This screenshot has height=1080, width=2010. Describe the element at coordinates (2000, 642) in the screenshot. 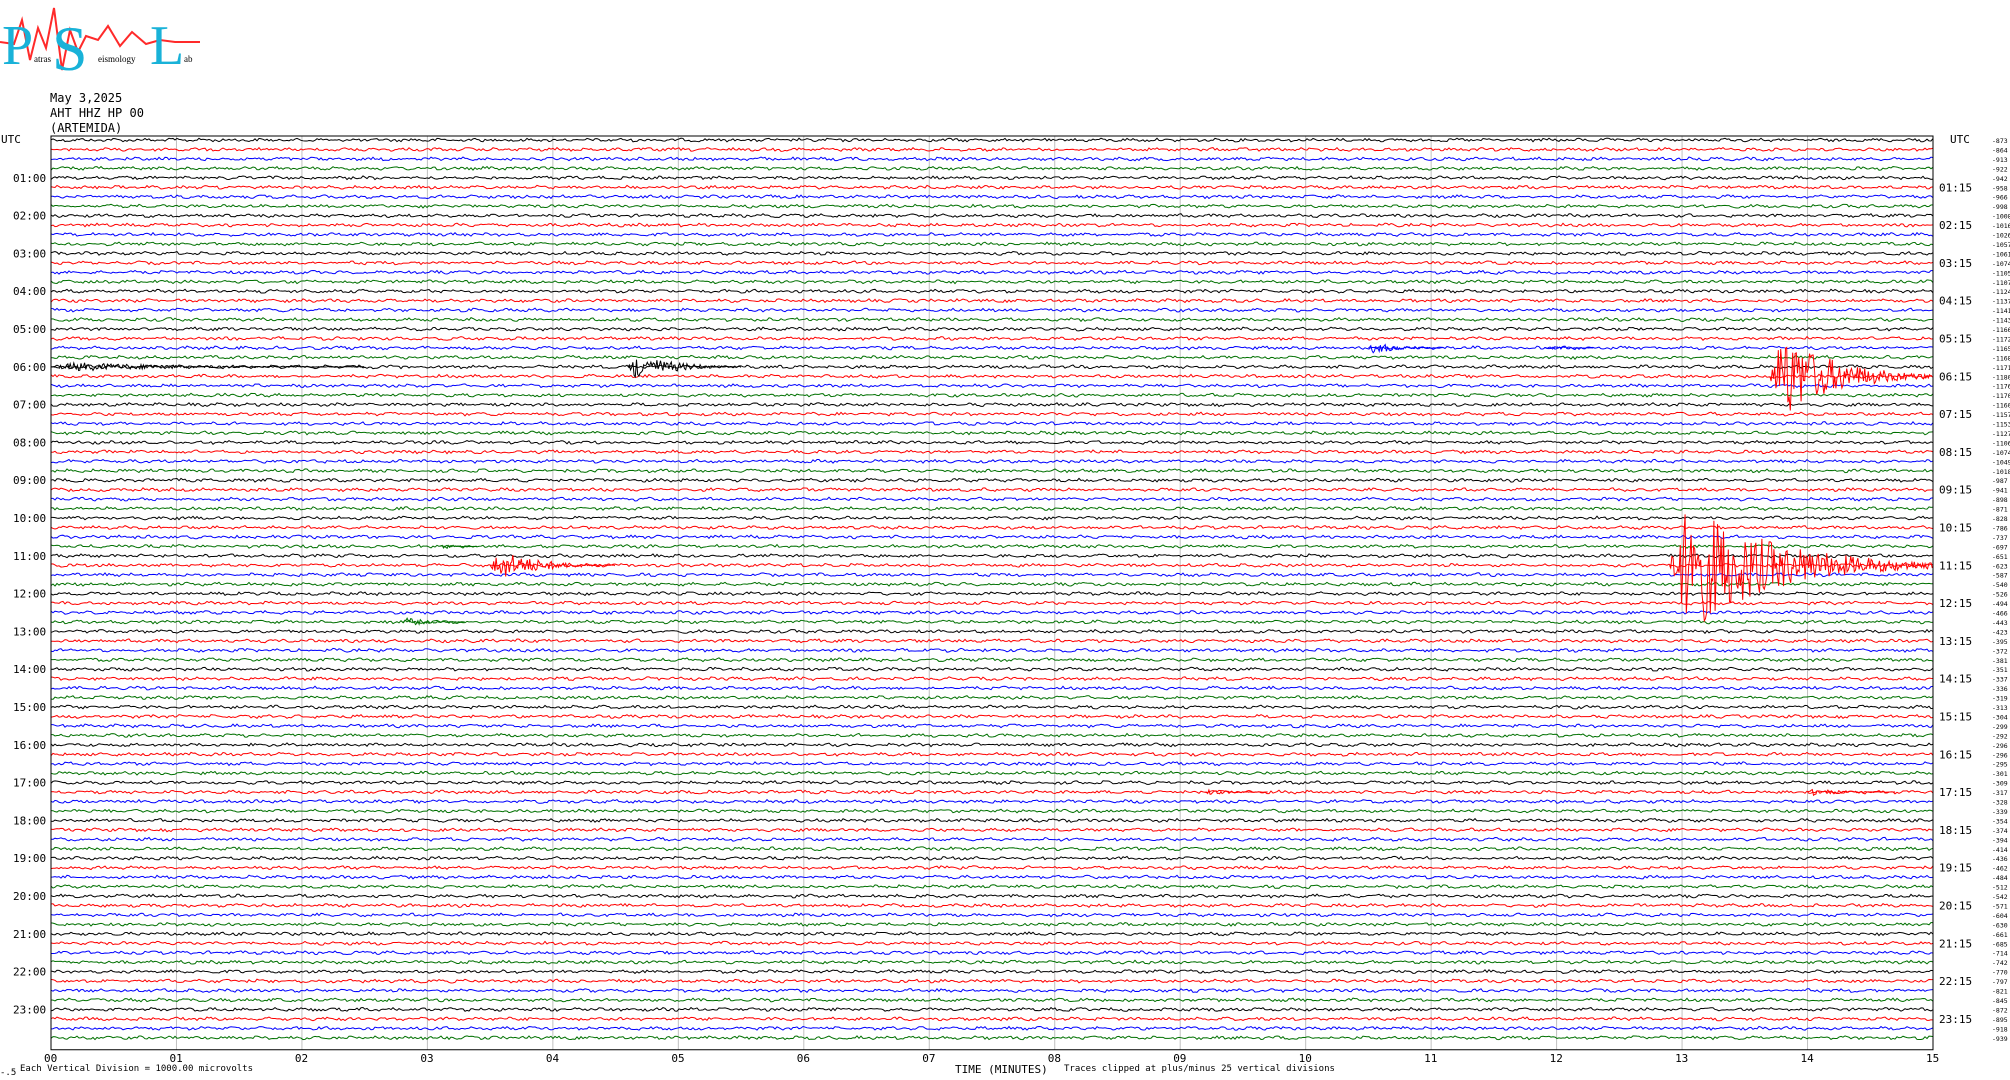

I see `trace-offset-label: -395` at that location.